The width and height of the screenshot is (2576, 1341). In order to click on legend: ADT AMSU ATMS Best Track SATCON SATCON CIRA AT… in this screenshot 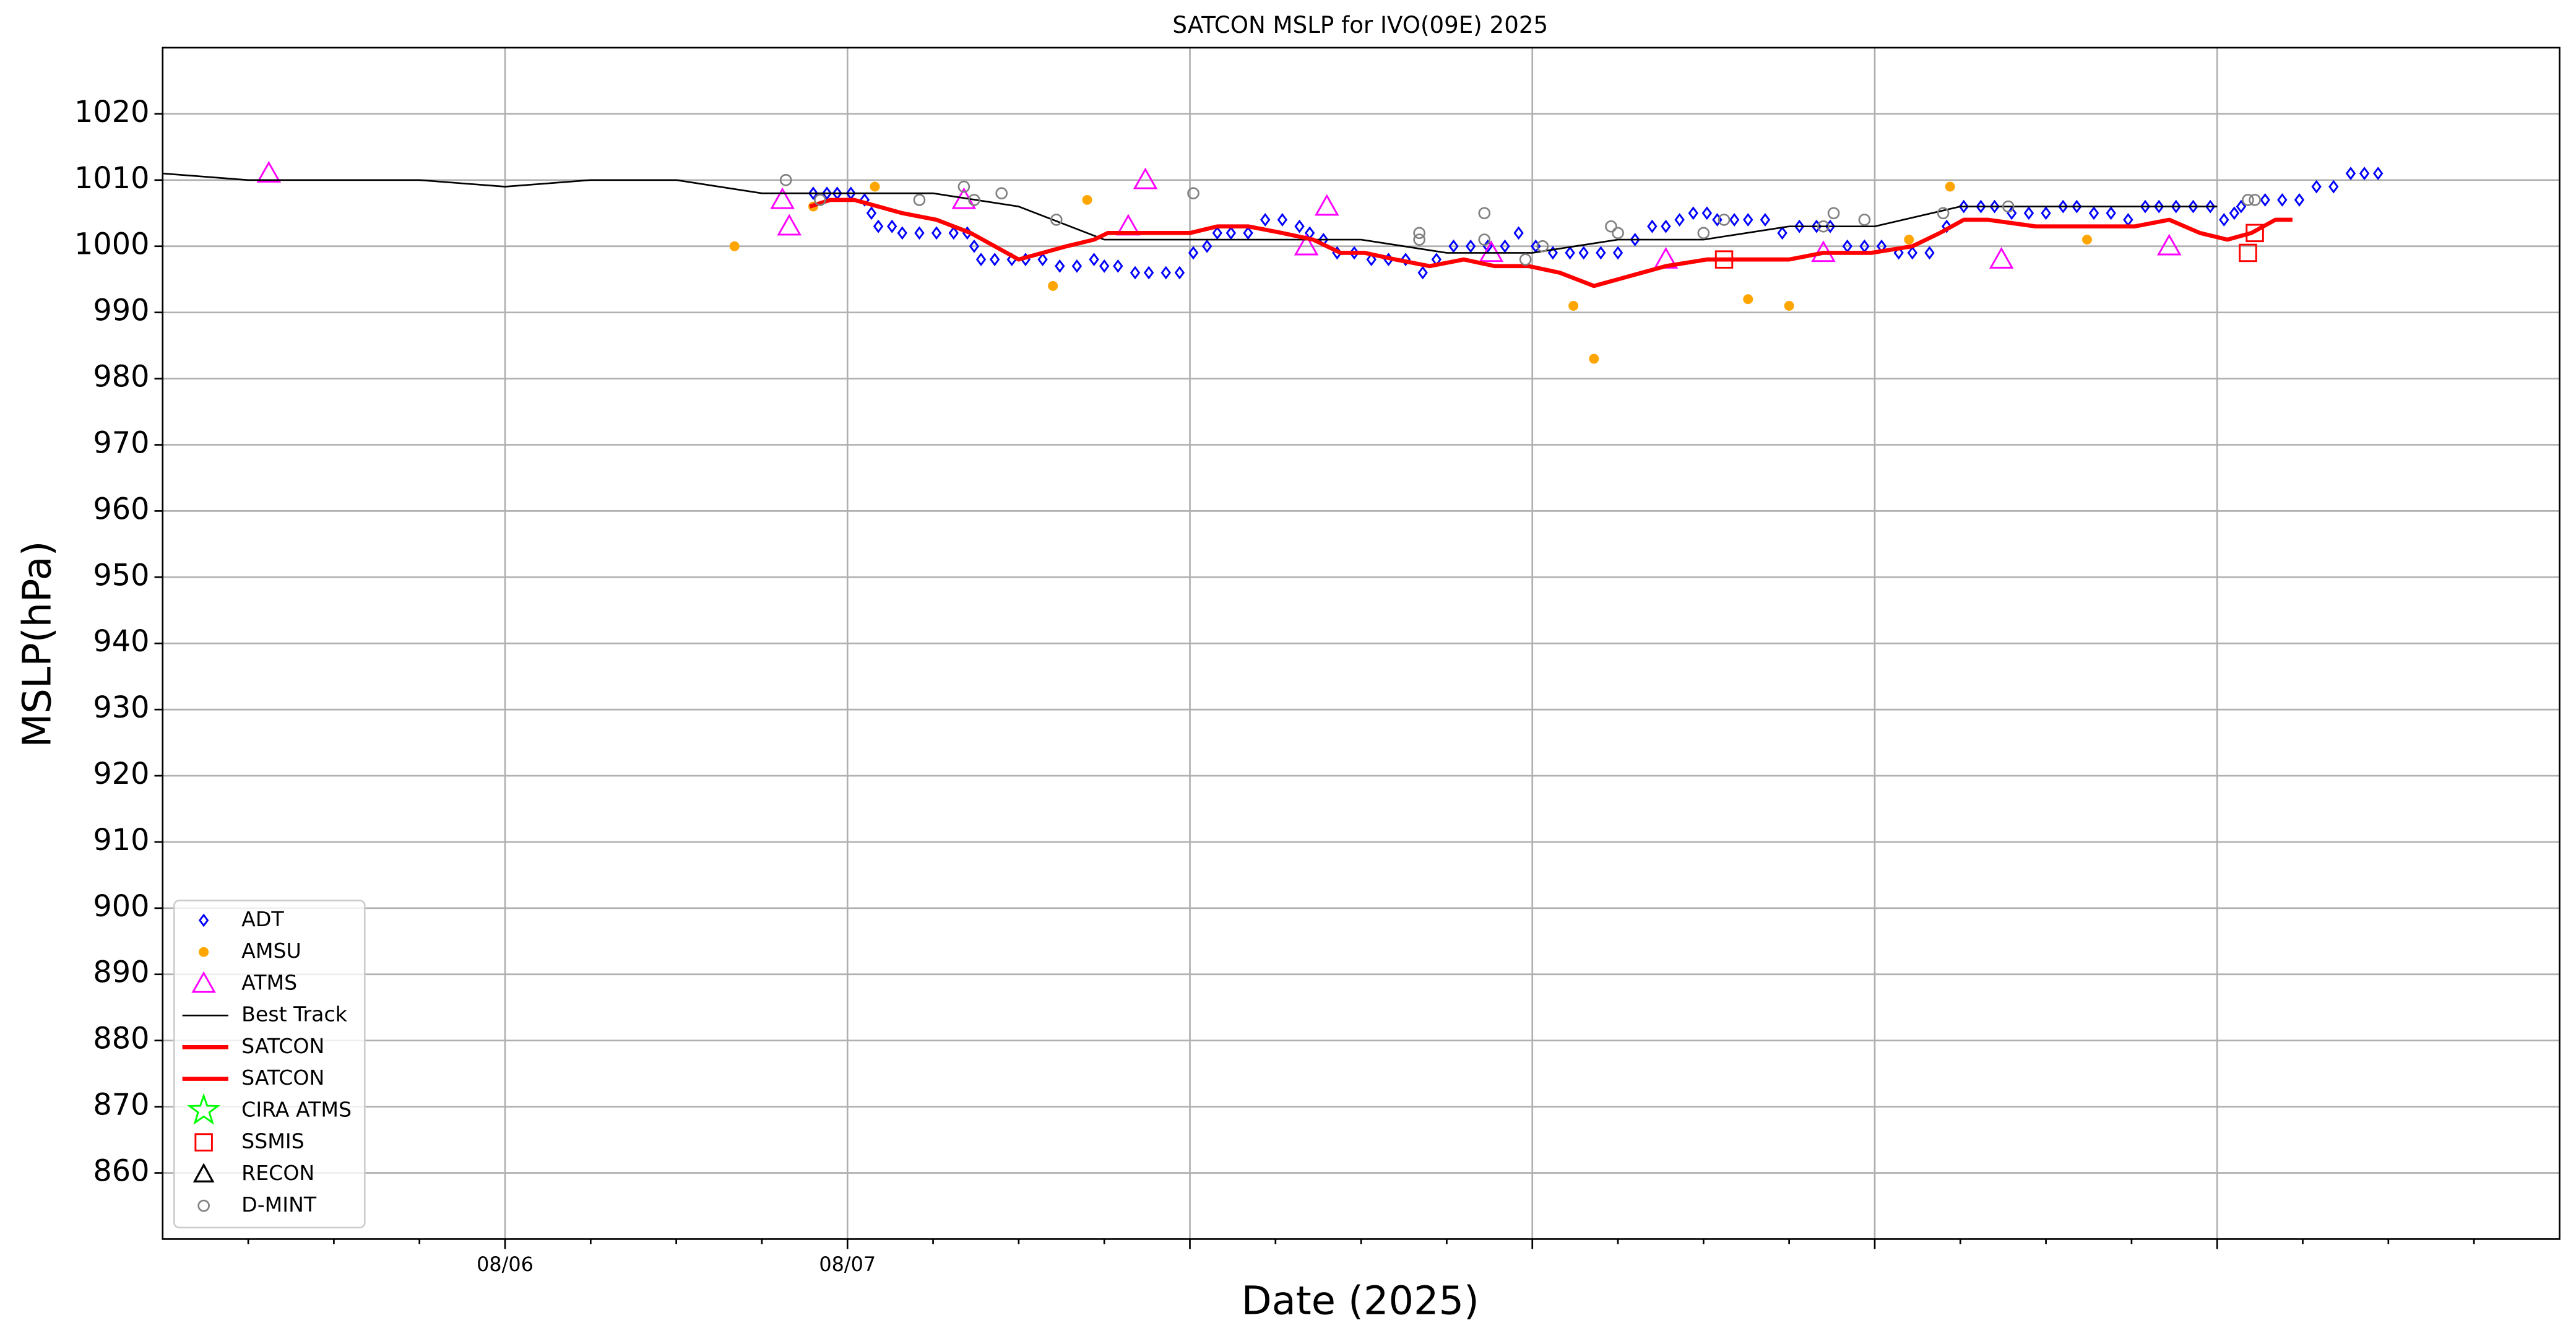, I will do `click(269, 1064)`.